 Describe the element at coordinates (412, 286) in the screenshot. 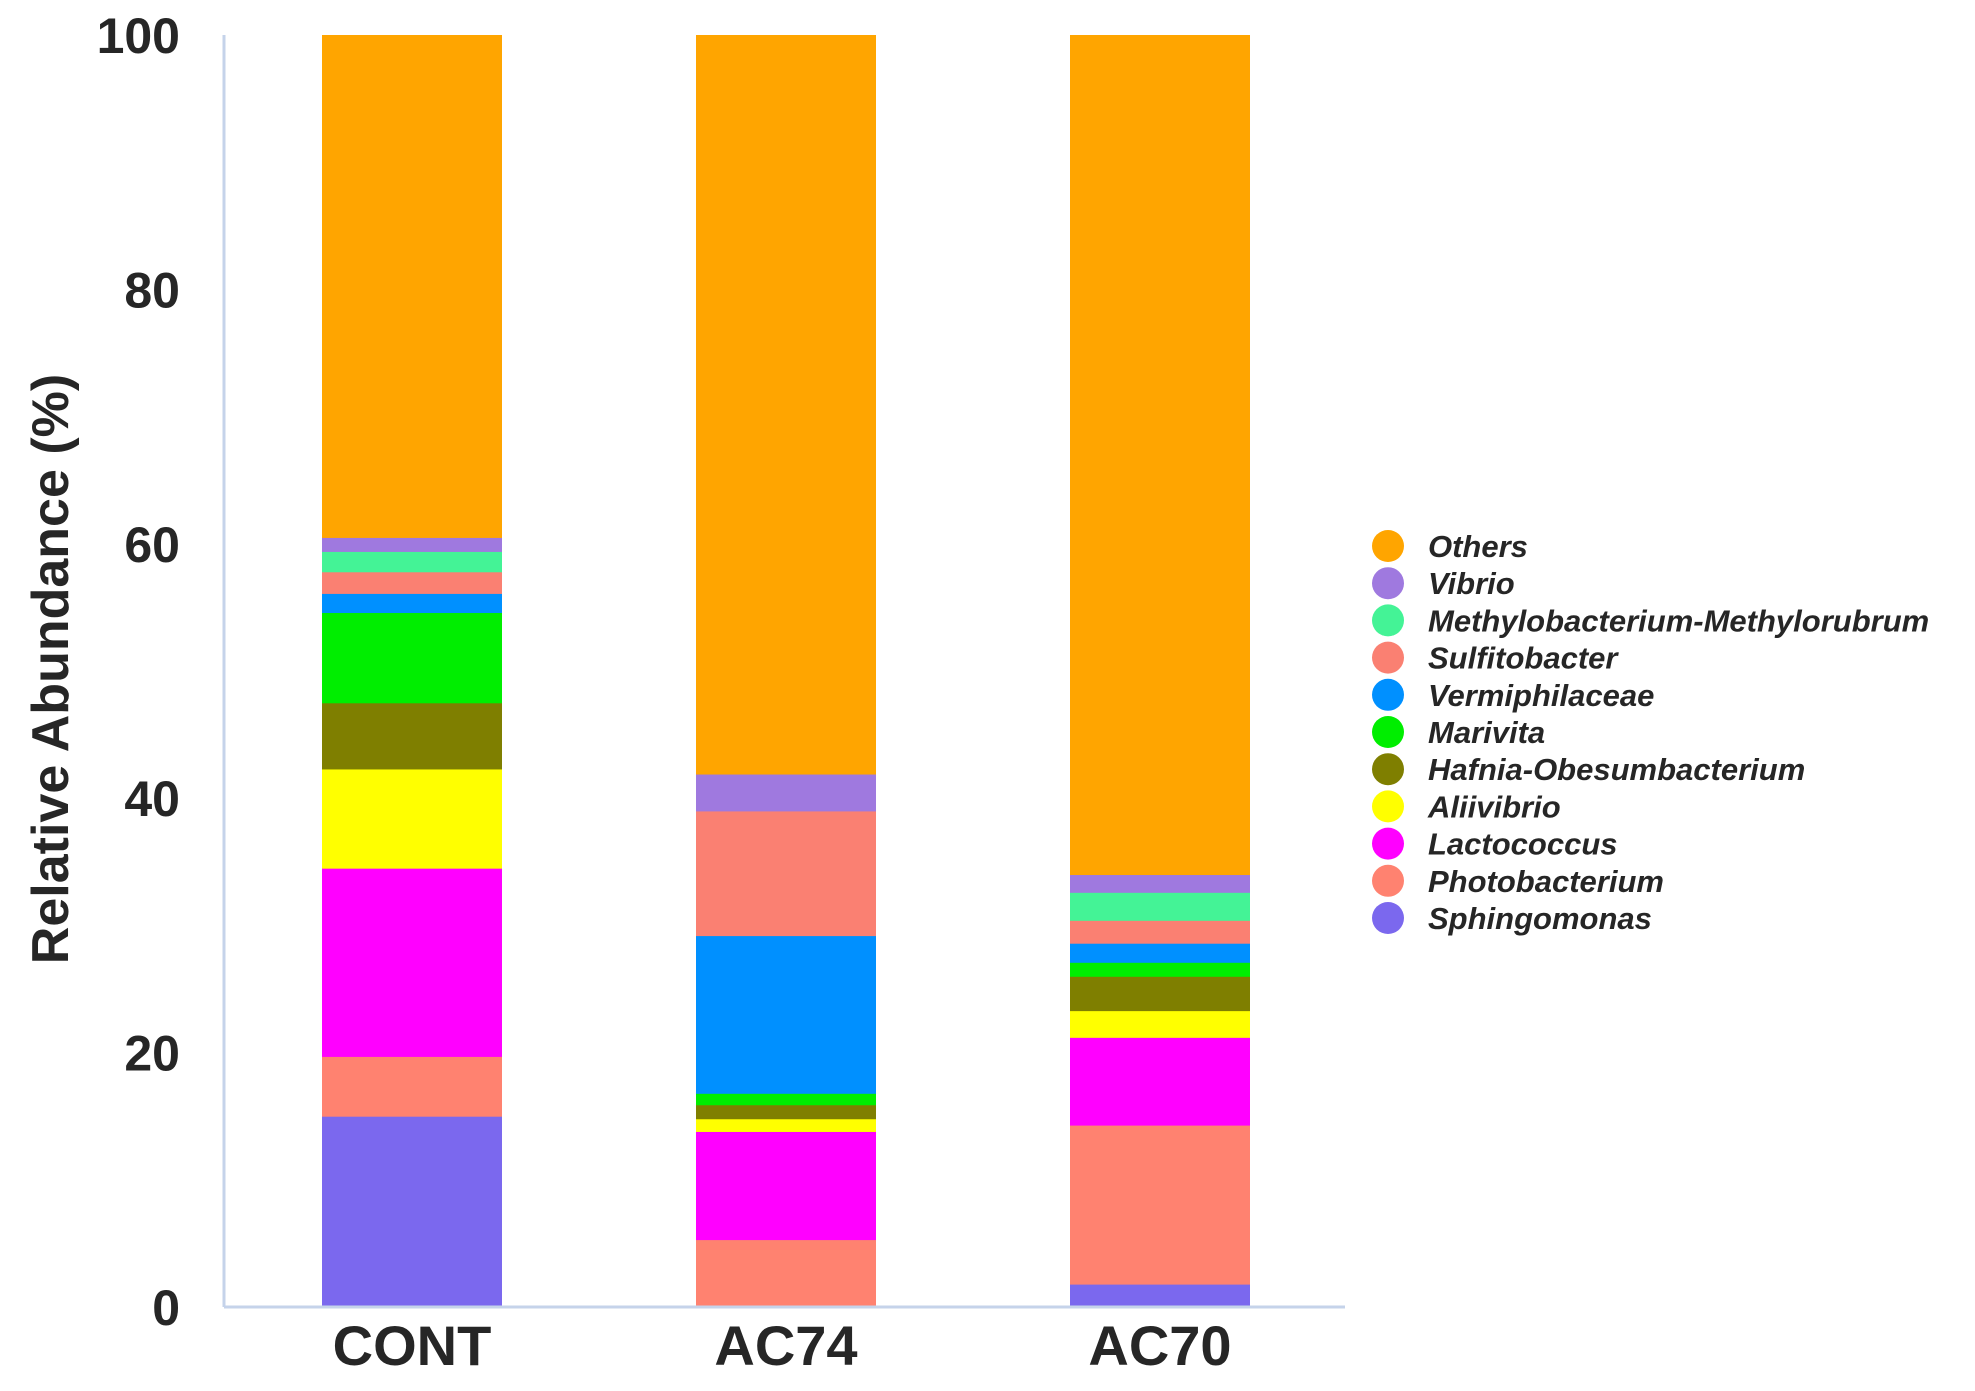

I see `bar-segment-cont-others` at that location.